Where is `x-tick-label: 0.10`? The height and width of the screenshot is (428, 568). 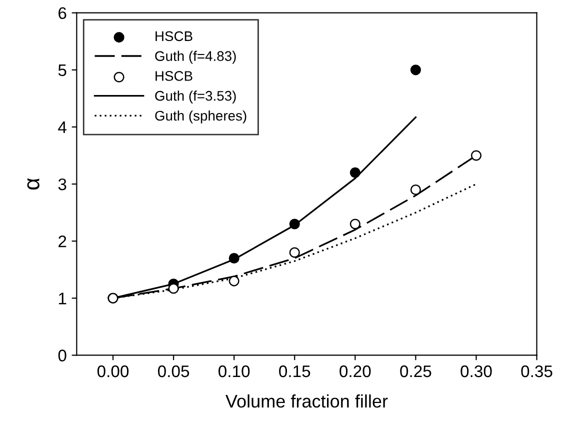 x-tick-label: 0.10 is located at coordinates (234, 371).